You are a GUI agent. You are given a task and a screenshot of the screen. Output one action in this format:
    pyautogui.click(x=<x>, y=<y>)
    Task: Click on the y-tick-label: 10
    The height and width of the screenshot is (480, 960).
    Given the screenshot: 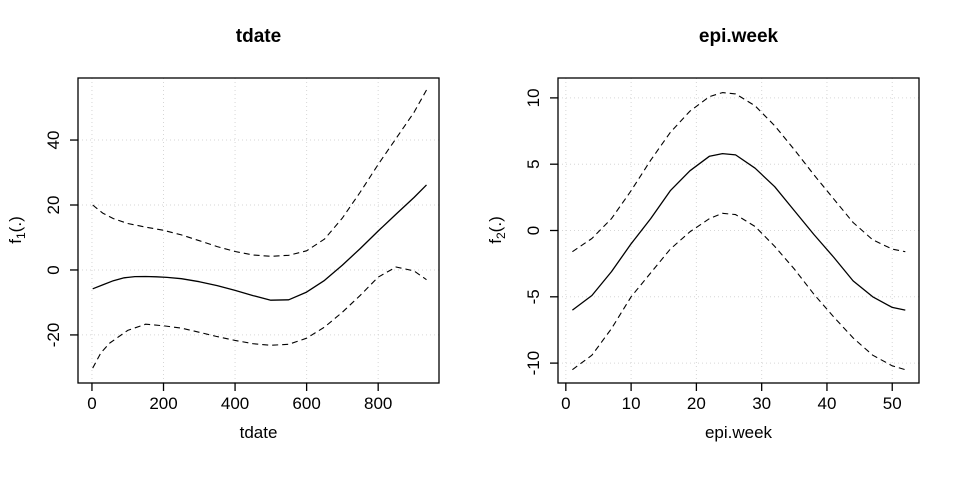 What is the action you would take?
    pyautogui.click(x=533, y=97)
    